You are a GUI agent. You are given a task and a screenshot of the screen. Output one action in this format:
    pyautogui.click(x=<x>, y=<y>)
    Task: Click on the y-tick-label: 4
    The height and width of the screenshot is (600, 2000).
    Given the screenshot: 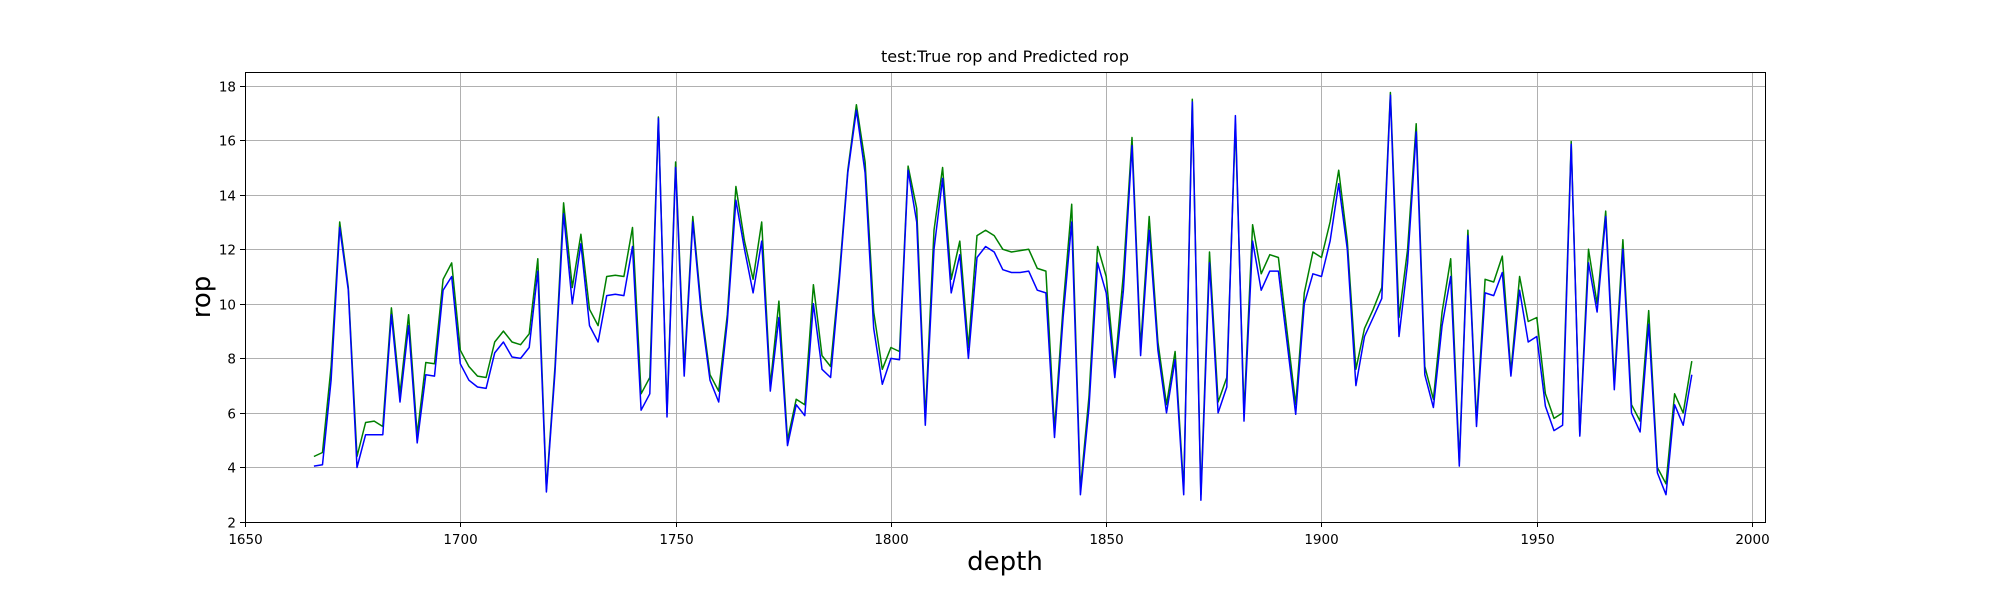 What is the action you would take?
    pyautogui.click(x=231, y=469)
    